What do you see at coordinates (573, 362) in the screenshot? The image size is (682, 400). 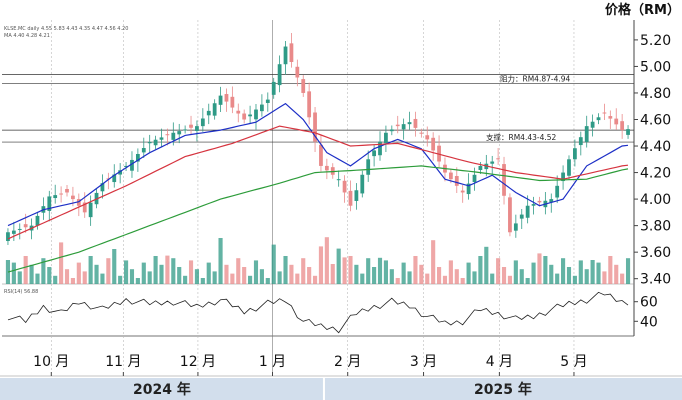 I see `month-label: 5 月` at bounding box center [573, 362].